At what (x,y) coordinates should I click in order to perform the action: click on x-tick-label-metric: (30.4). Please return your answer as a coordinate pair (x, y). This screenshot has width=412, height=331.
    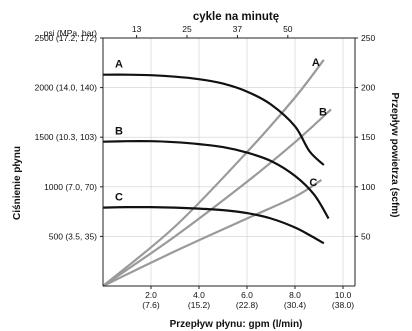
    Looking at the image, I should click on (295, 305).